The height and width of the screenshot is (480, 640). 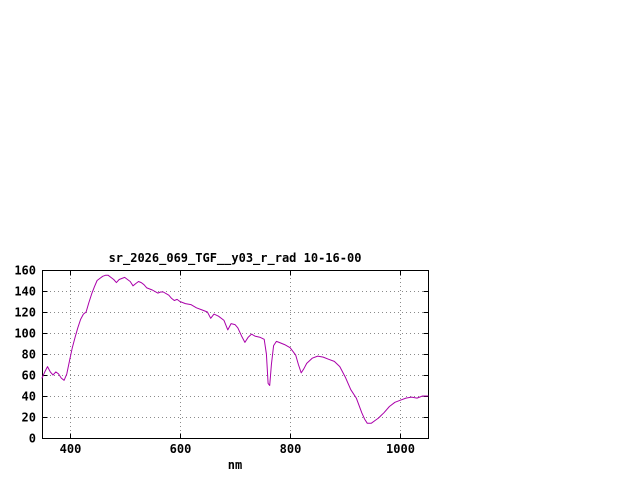 What do you see at coordinates (291, 449) in the screenshot?
I see `x-tick-label: 800` at bounding box center [291, 449].